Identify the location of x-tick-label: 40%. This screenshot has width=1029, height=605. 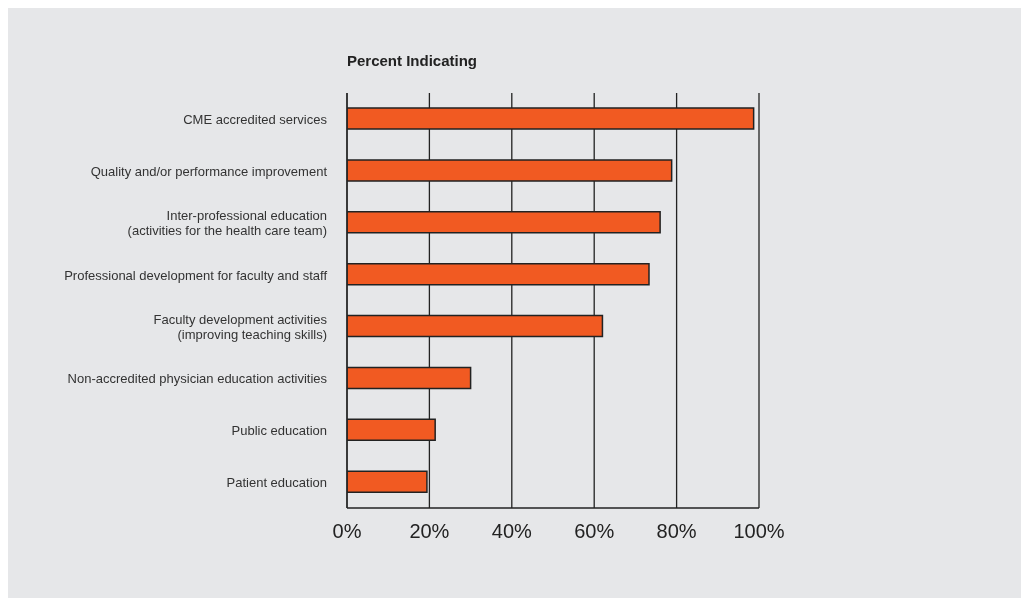
(512, 531).